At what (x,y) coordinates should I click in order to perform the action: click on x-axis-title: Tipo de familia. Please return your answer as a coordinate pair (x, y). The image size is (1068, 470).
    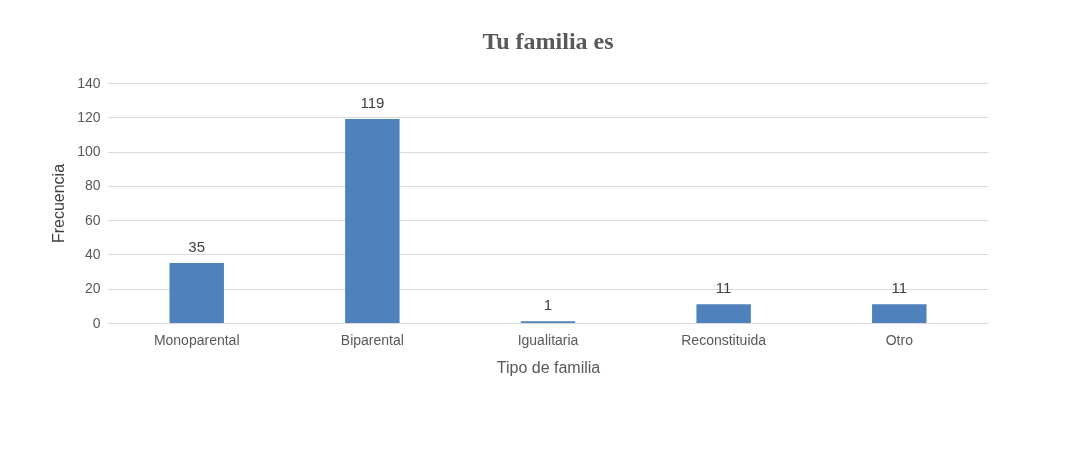
    Looking at the image, I should click on (548, 367).